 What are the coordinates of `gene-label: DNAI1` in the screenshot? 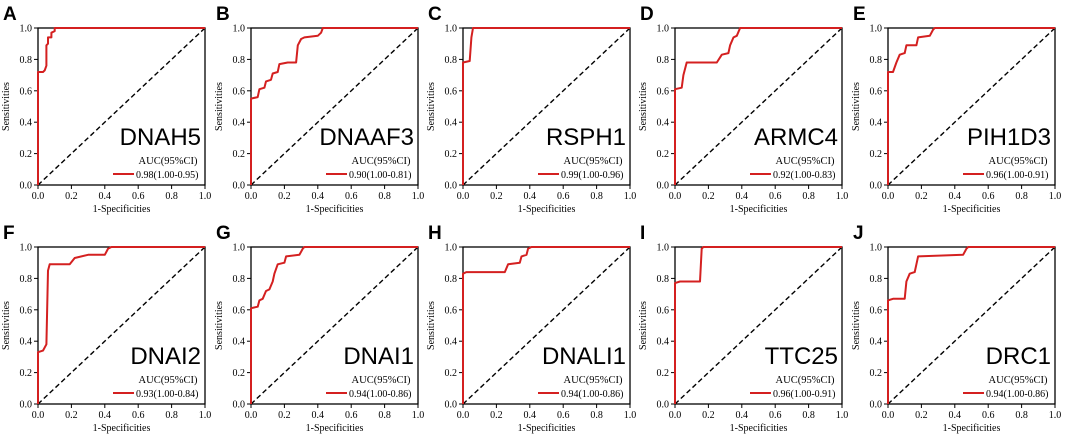 It's located at (378, 356).